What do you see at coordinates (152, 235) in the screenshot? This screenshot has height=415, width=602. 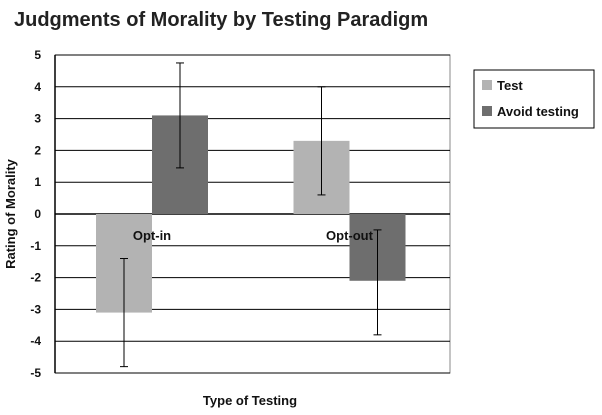 I see `x-tick-label: Opt-in` at bounding box center [152, 235].